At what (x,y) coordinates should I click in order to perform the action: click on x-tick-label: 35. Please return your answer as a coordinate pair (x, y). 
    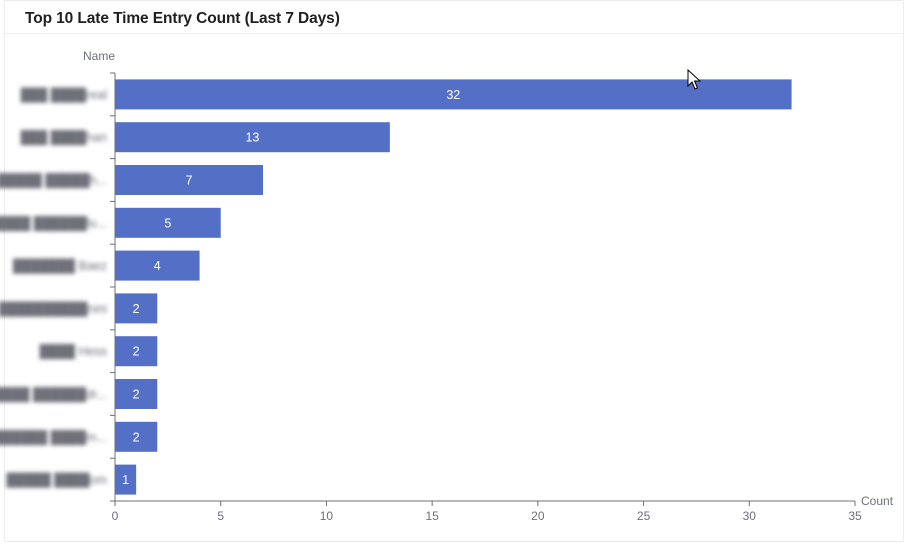
    Looking at the image, I should click on (855, 516).